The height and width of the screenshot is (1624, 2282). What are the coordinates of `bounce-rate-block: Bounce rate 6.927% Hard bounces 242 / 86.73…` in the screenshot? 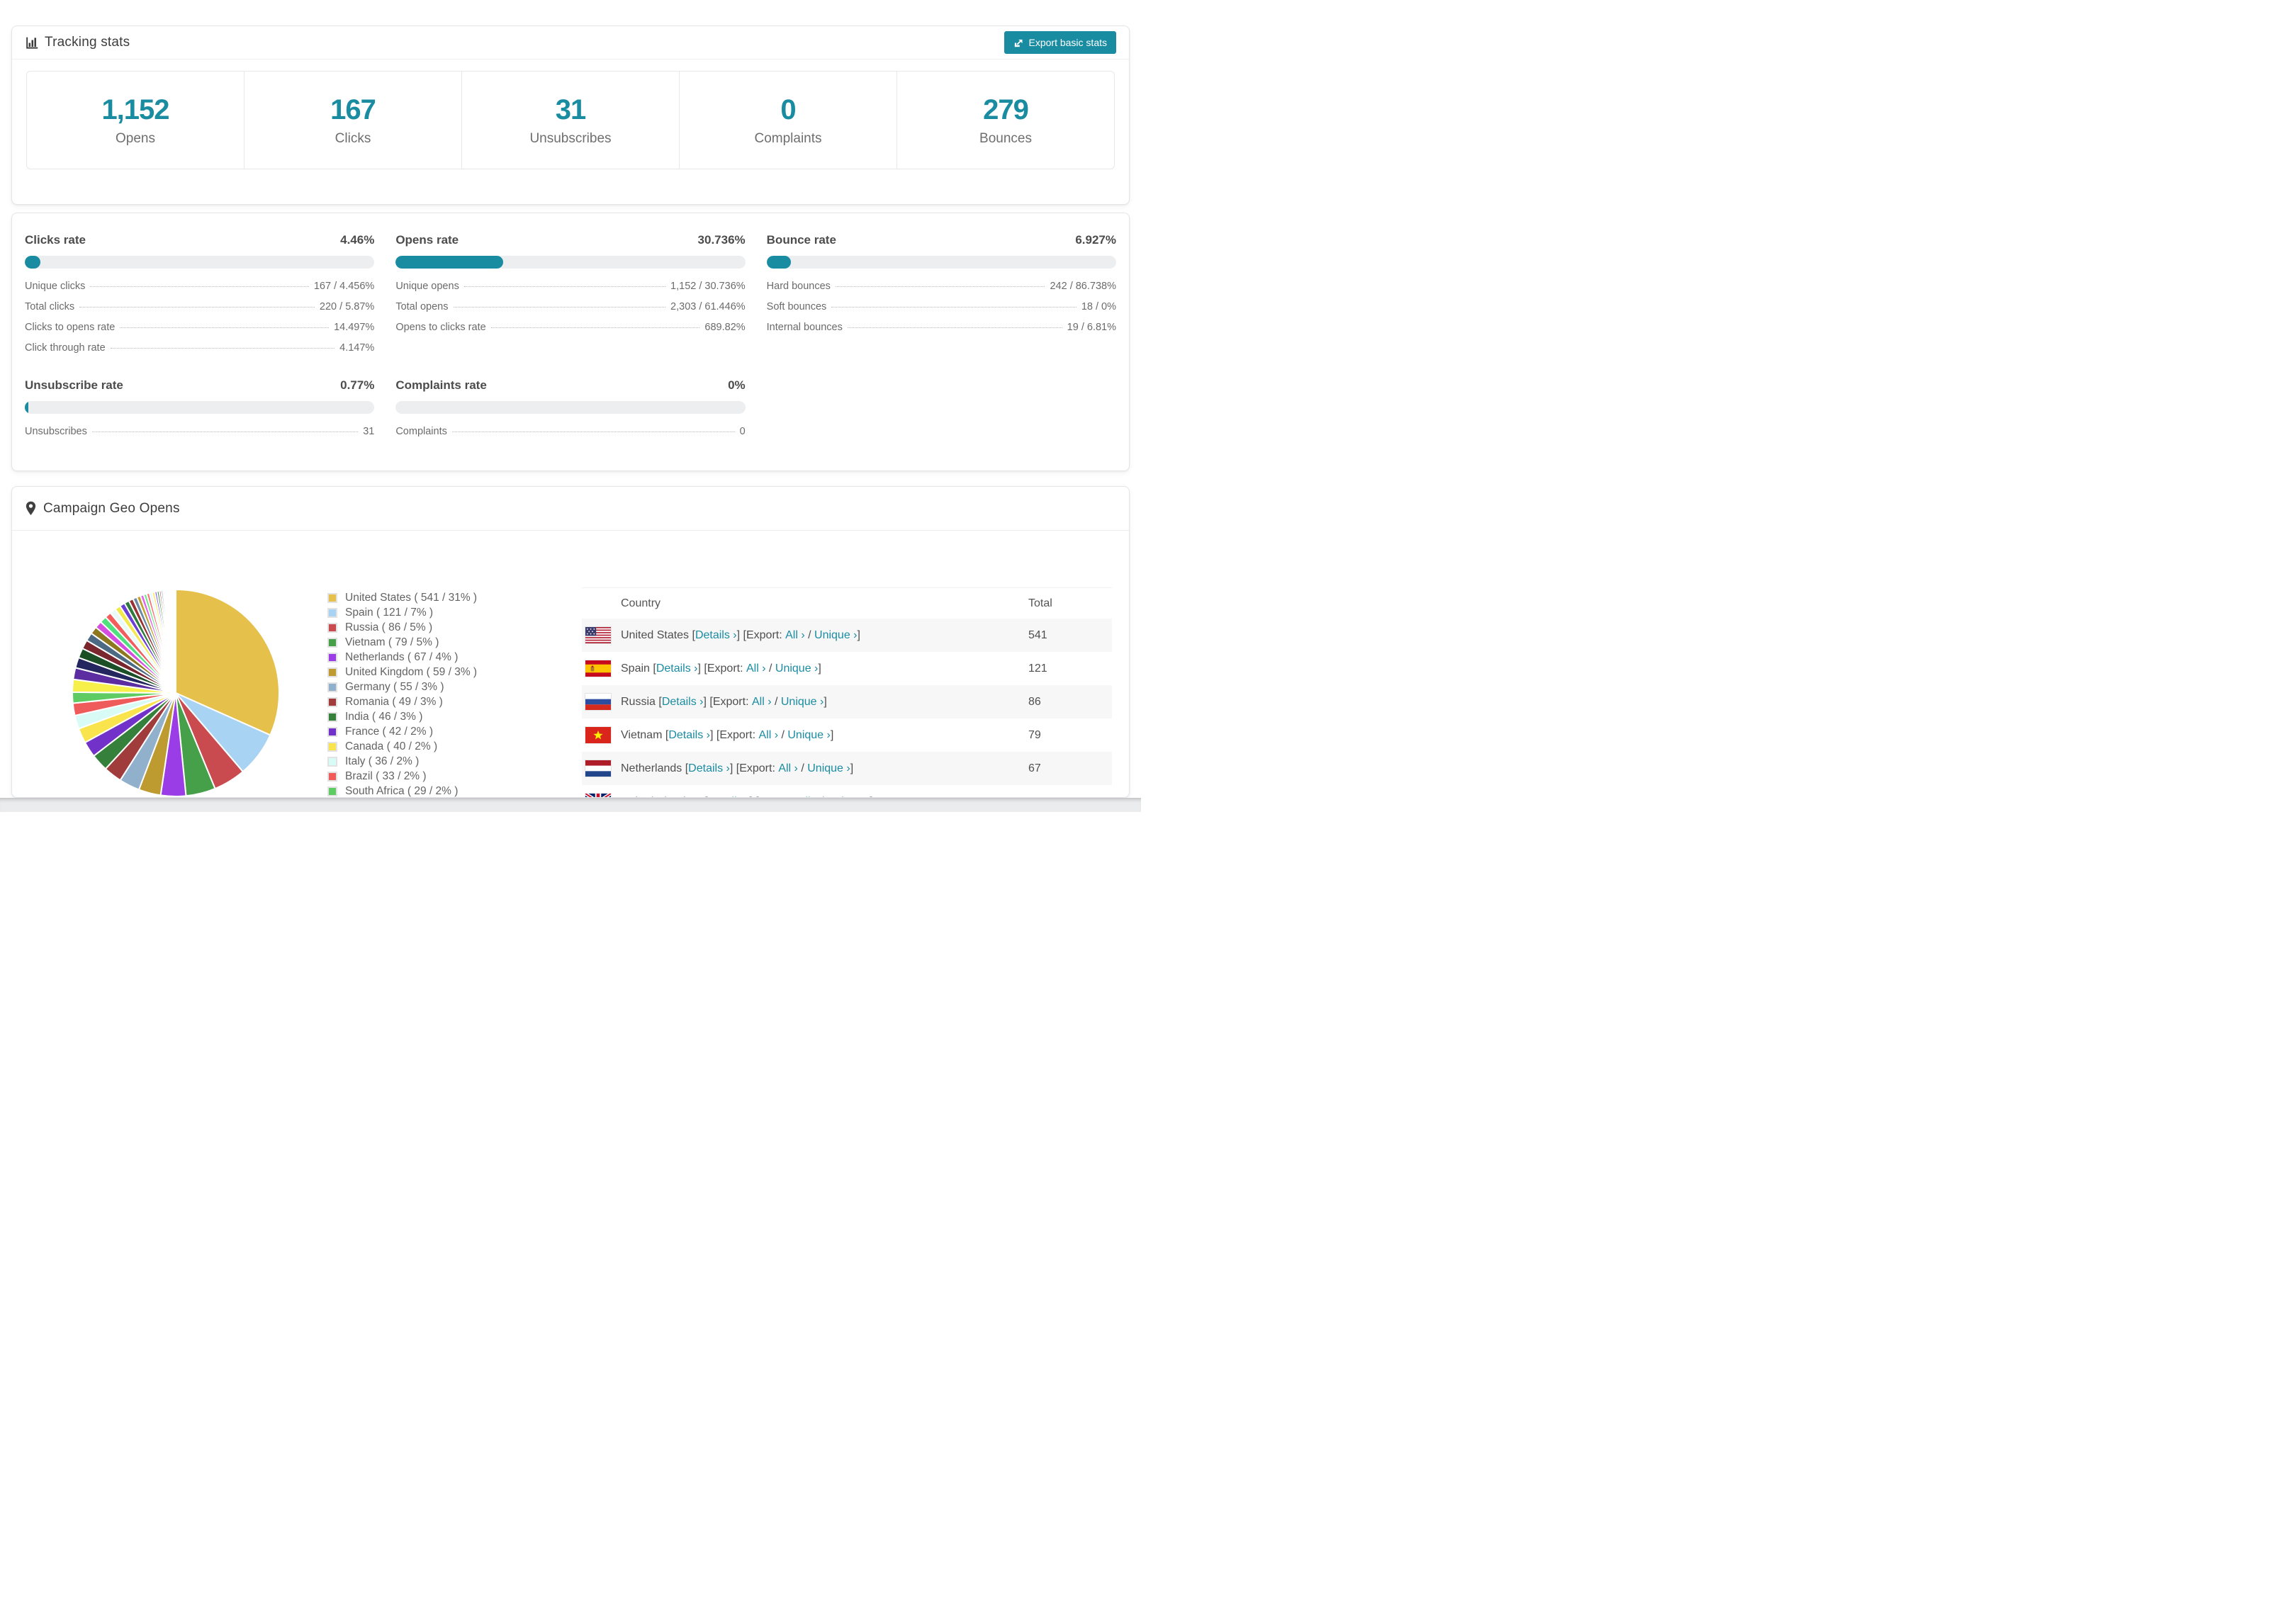 It's located at (941, 298).